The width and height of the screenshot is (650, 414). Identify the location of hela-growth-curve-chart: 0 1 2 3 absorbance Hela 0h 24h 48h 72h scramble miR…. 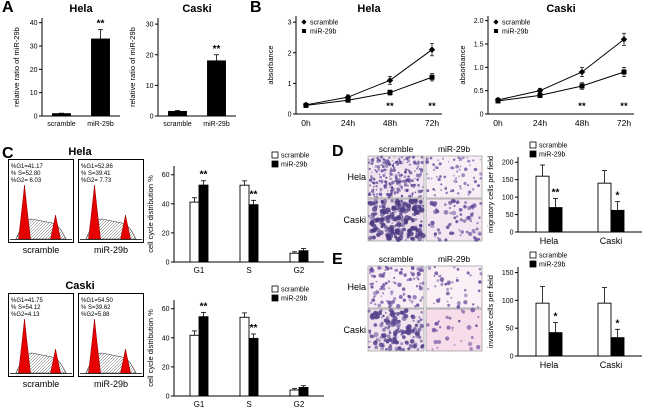
(354, 65).